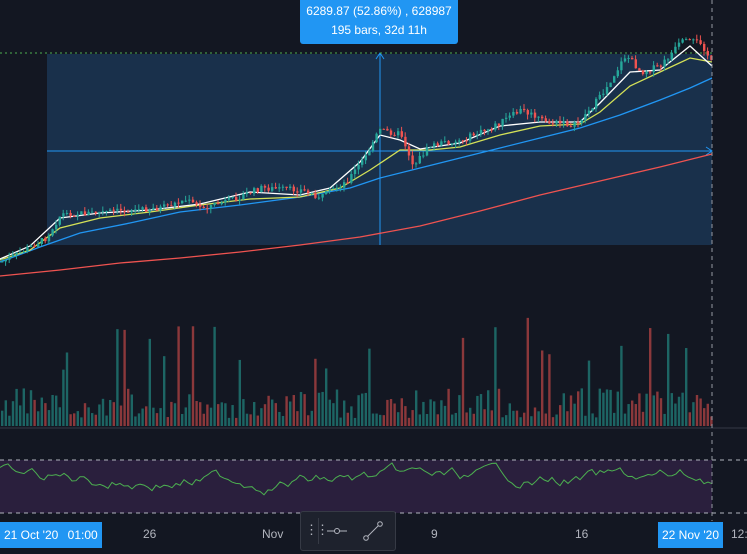  Describe the element at coordinates (373, 531) in the screenshot. I see `trend-line-button` at that location.